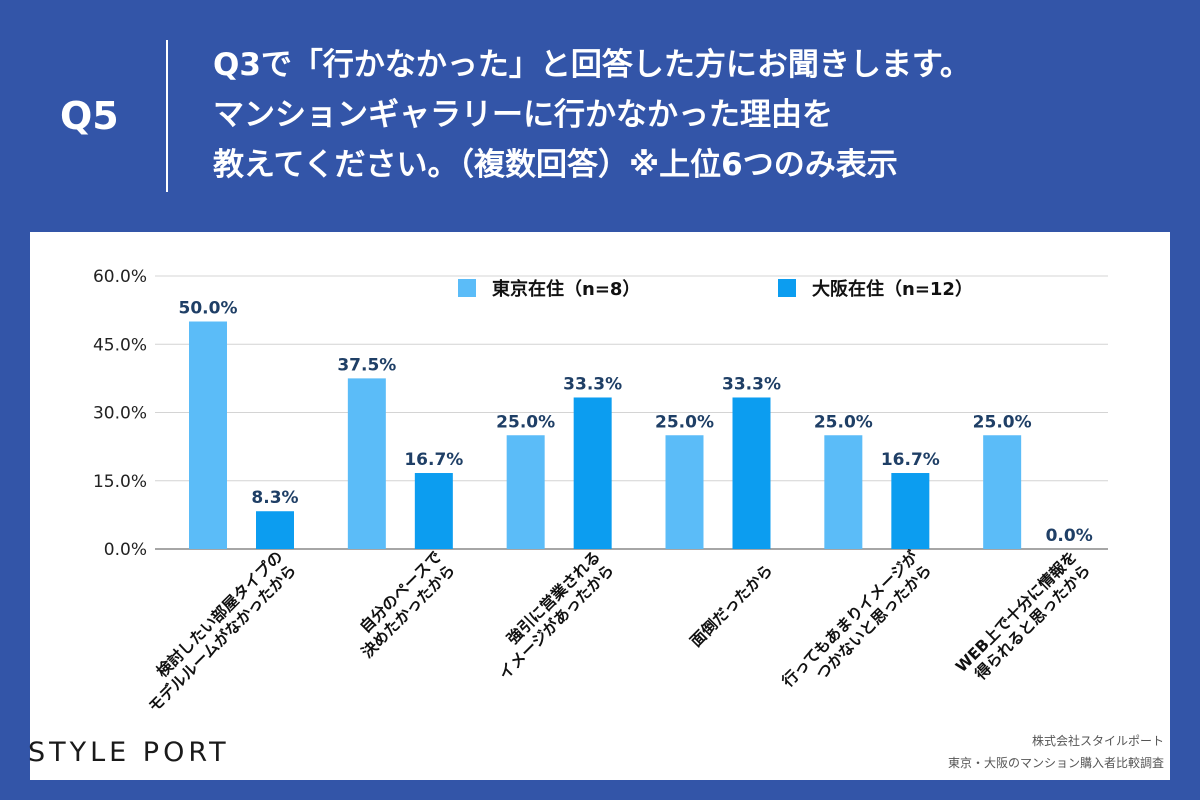  What do you see at coordinates (874, 622) in the screenshot?
I see `category-label-line: つかないと思ったから` at bounding box center [874, 622].